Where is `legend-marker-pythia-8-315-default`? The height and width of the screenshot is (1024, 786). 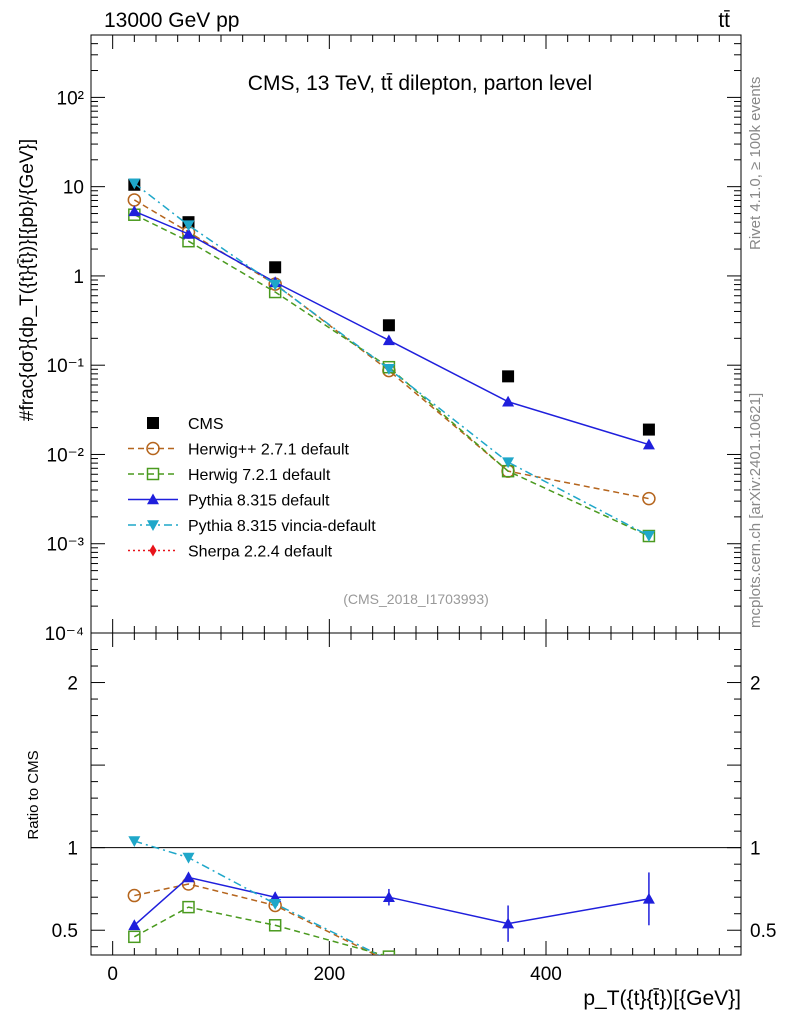 legend-marker-pythia-8-315-default is located at coordinates (153, 499).